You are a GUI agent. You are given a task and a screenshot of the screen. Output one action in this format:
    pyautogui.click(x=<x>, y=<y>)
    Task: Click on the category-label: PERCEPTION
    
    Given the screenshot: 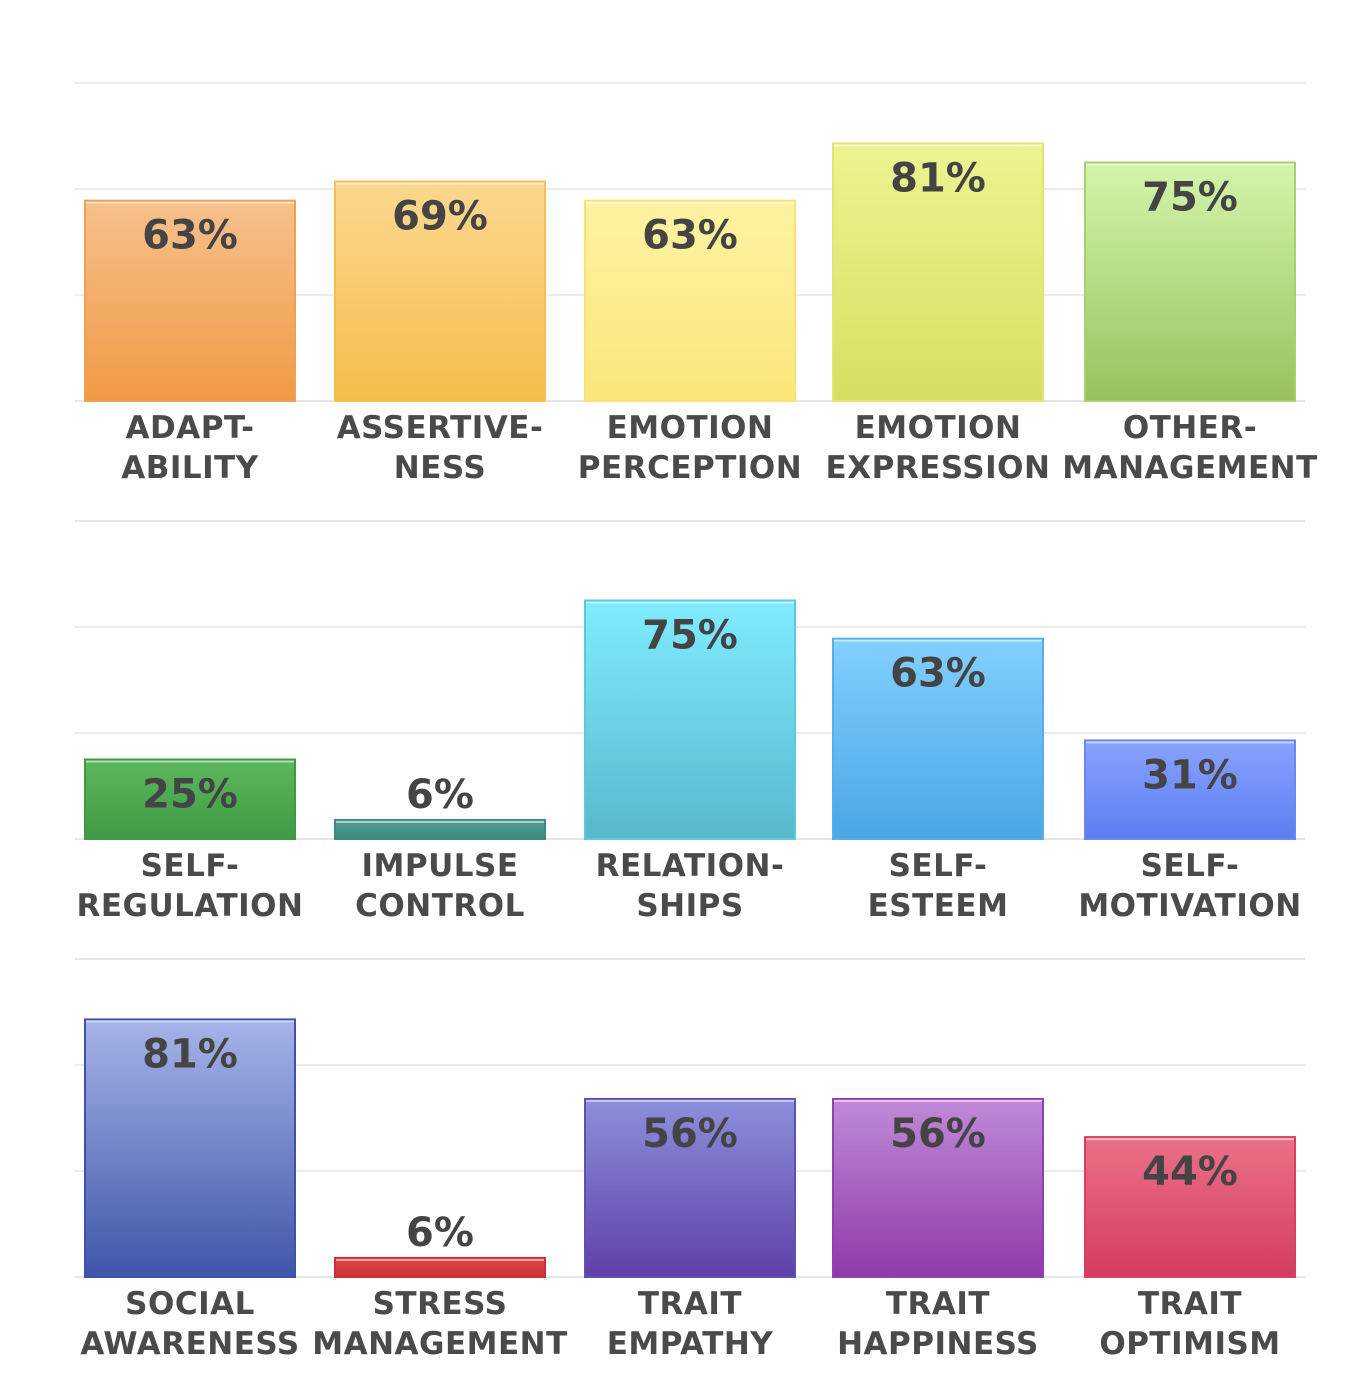 What is the action you would take?
    pyautogui.click(x=690, y=468)
    